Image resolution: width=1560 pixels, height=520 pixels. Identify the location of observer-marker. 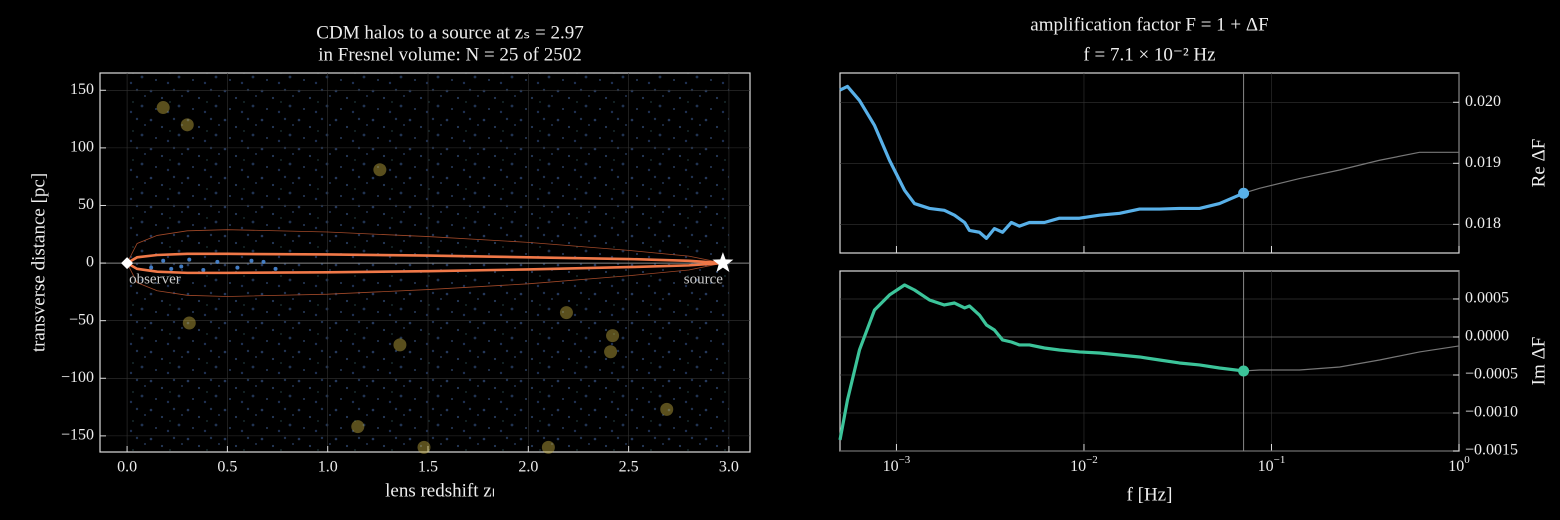
(127, 263).